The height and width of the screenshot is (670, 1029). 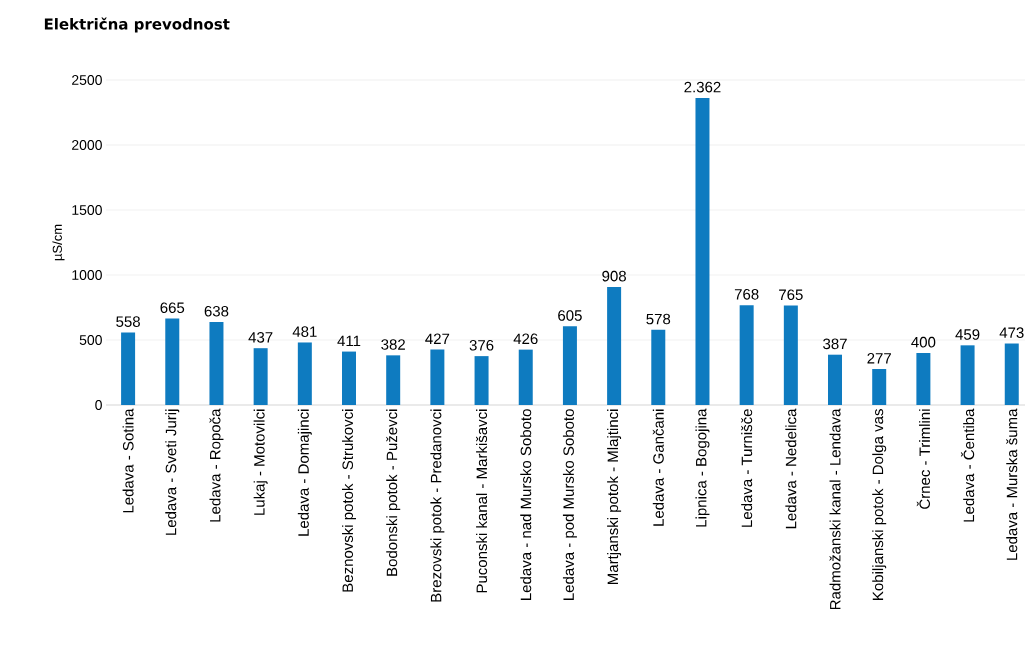 I want to click on x-tick-label: Bodonski potok - Puževci, so click(x=393, y=492).